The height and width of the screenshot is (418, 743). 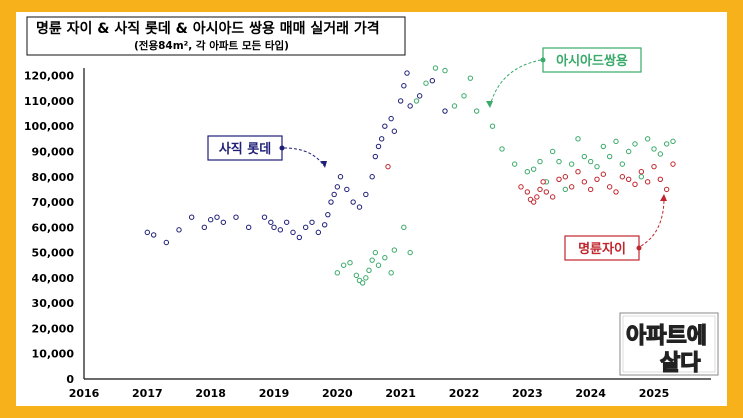 What do you see at coordinates (654, 393) in the screenshot?
I see `x-tick-label: 2025` at bounding box center [654, 393].